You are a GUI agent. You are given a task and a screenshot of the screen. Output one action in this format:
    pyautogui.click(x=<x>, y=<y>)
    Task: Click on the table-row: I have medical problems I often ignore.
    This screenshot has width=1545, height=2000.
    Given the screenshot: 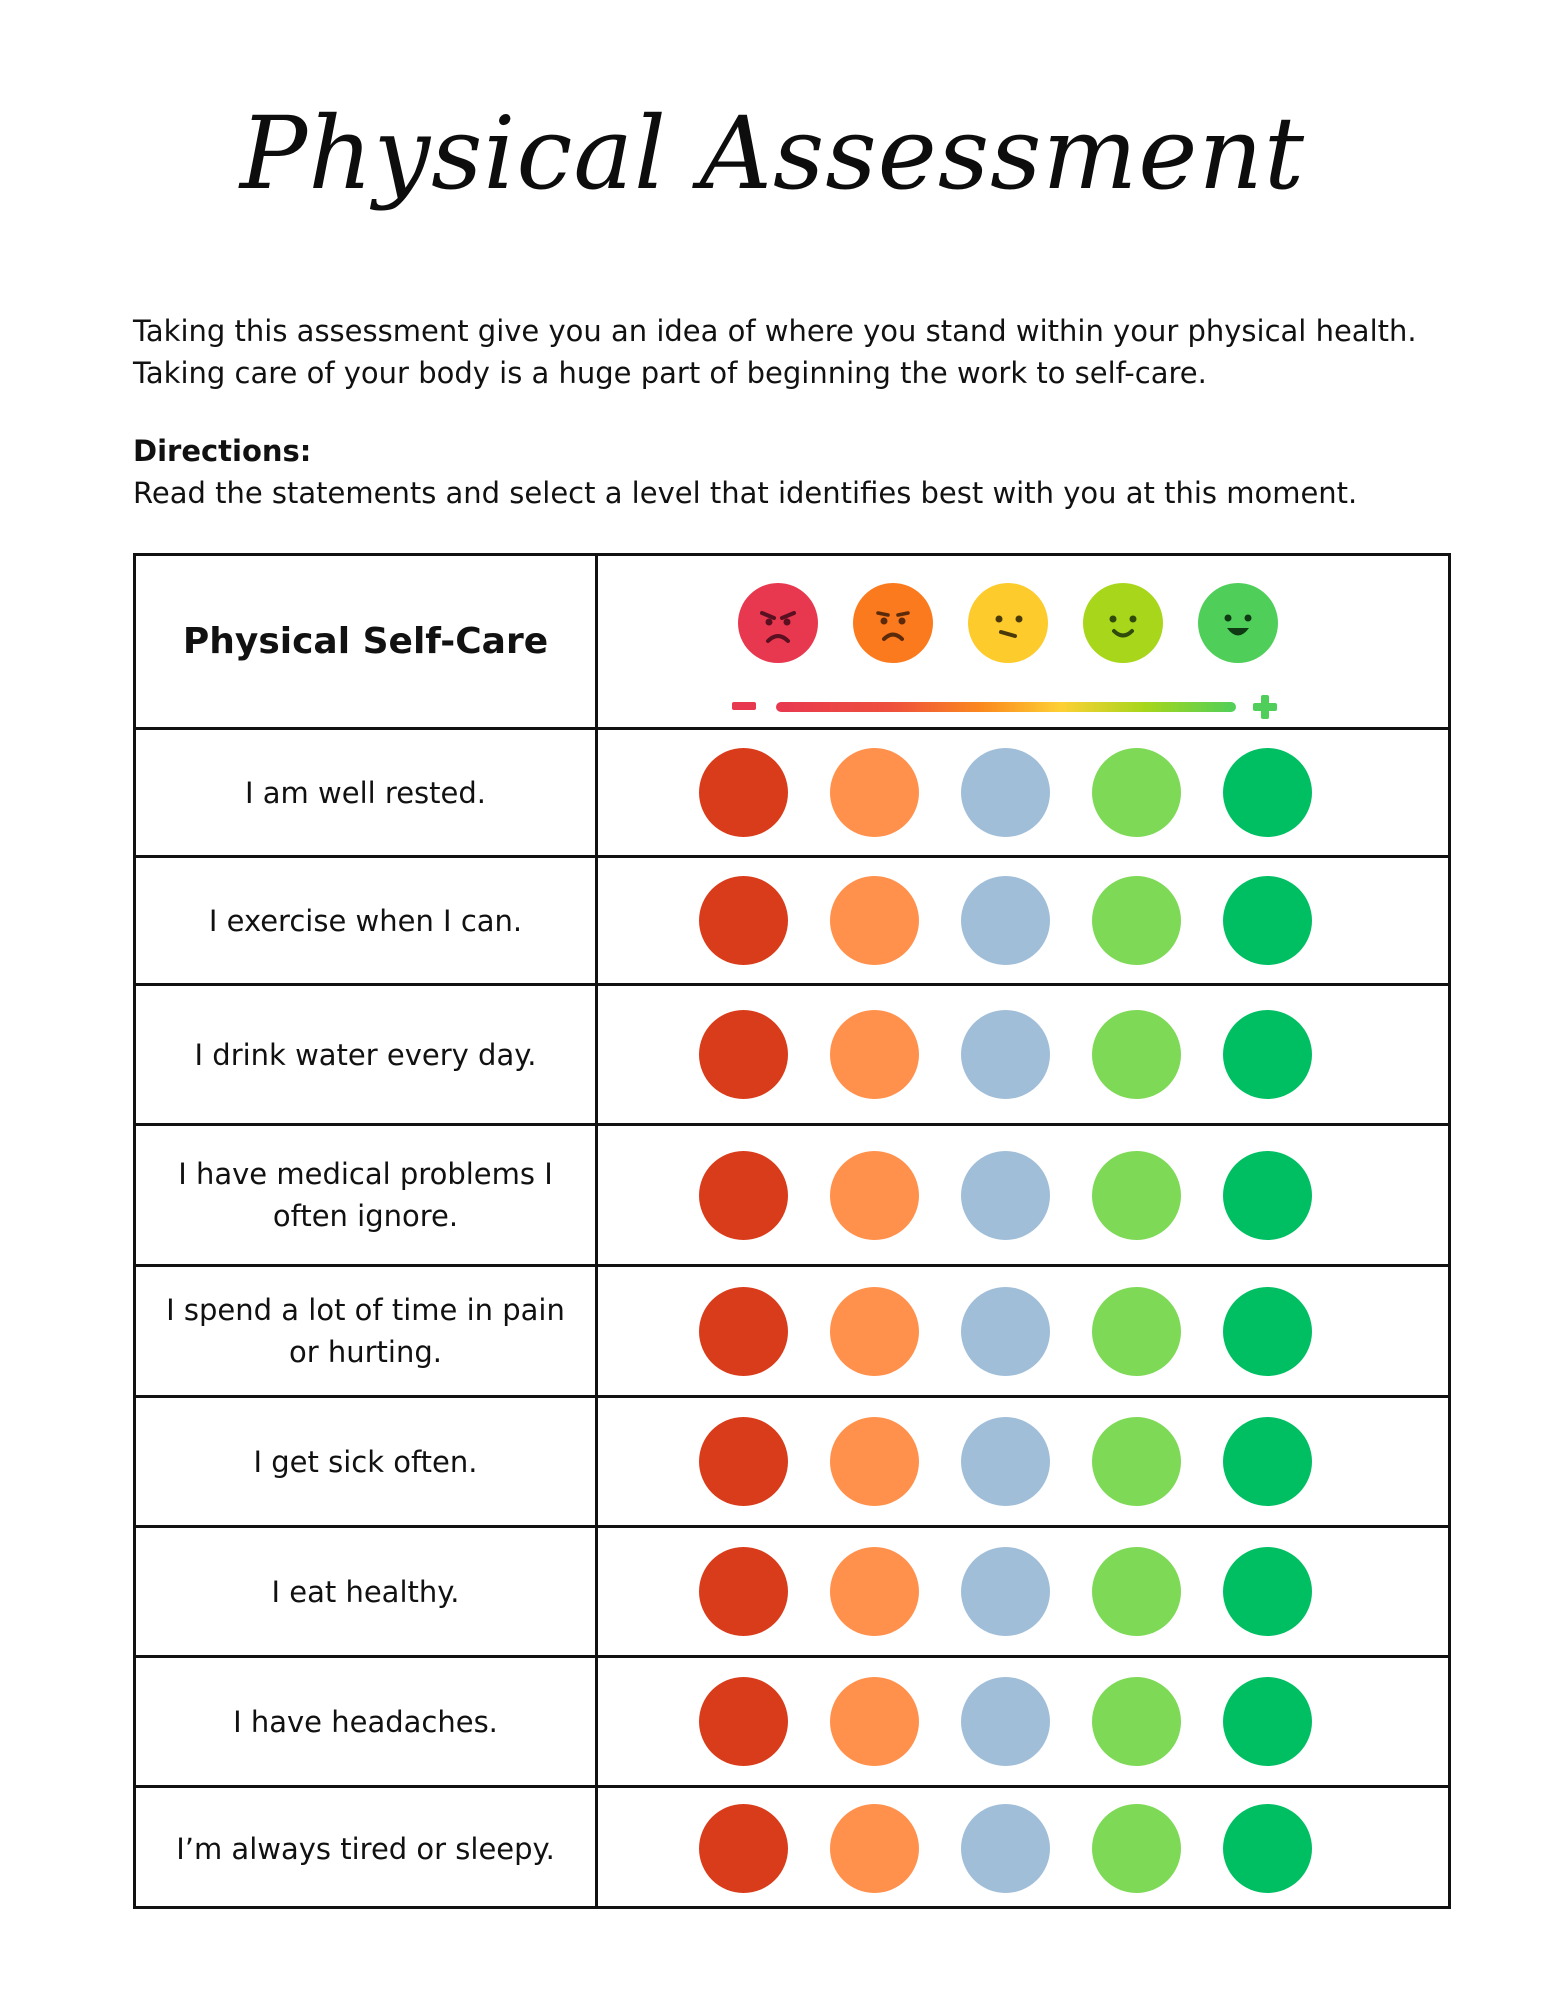 What is the action you would take?
    pyautogui.click(x=792, y=1196)
    